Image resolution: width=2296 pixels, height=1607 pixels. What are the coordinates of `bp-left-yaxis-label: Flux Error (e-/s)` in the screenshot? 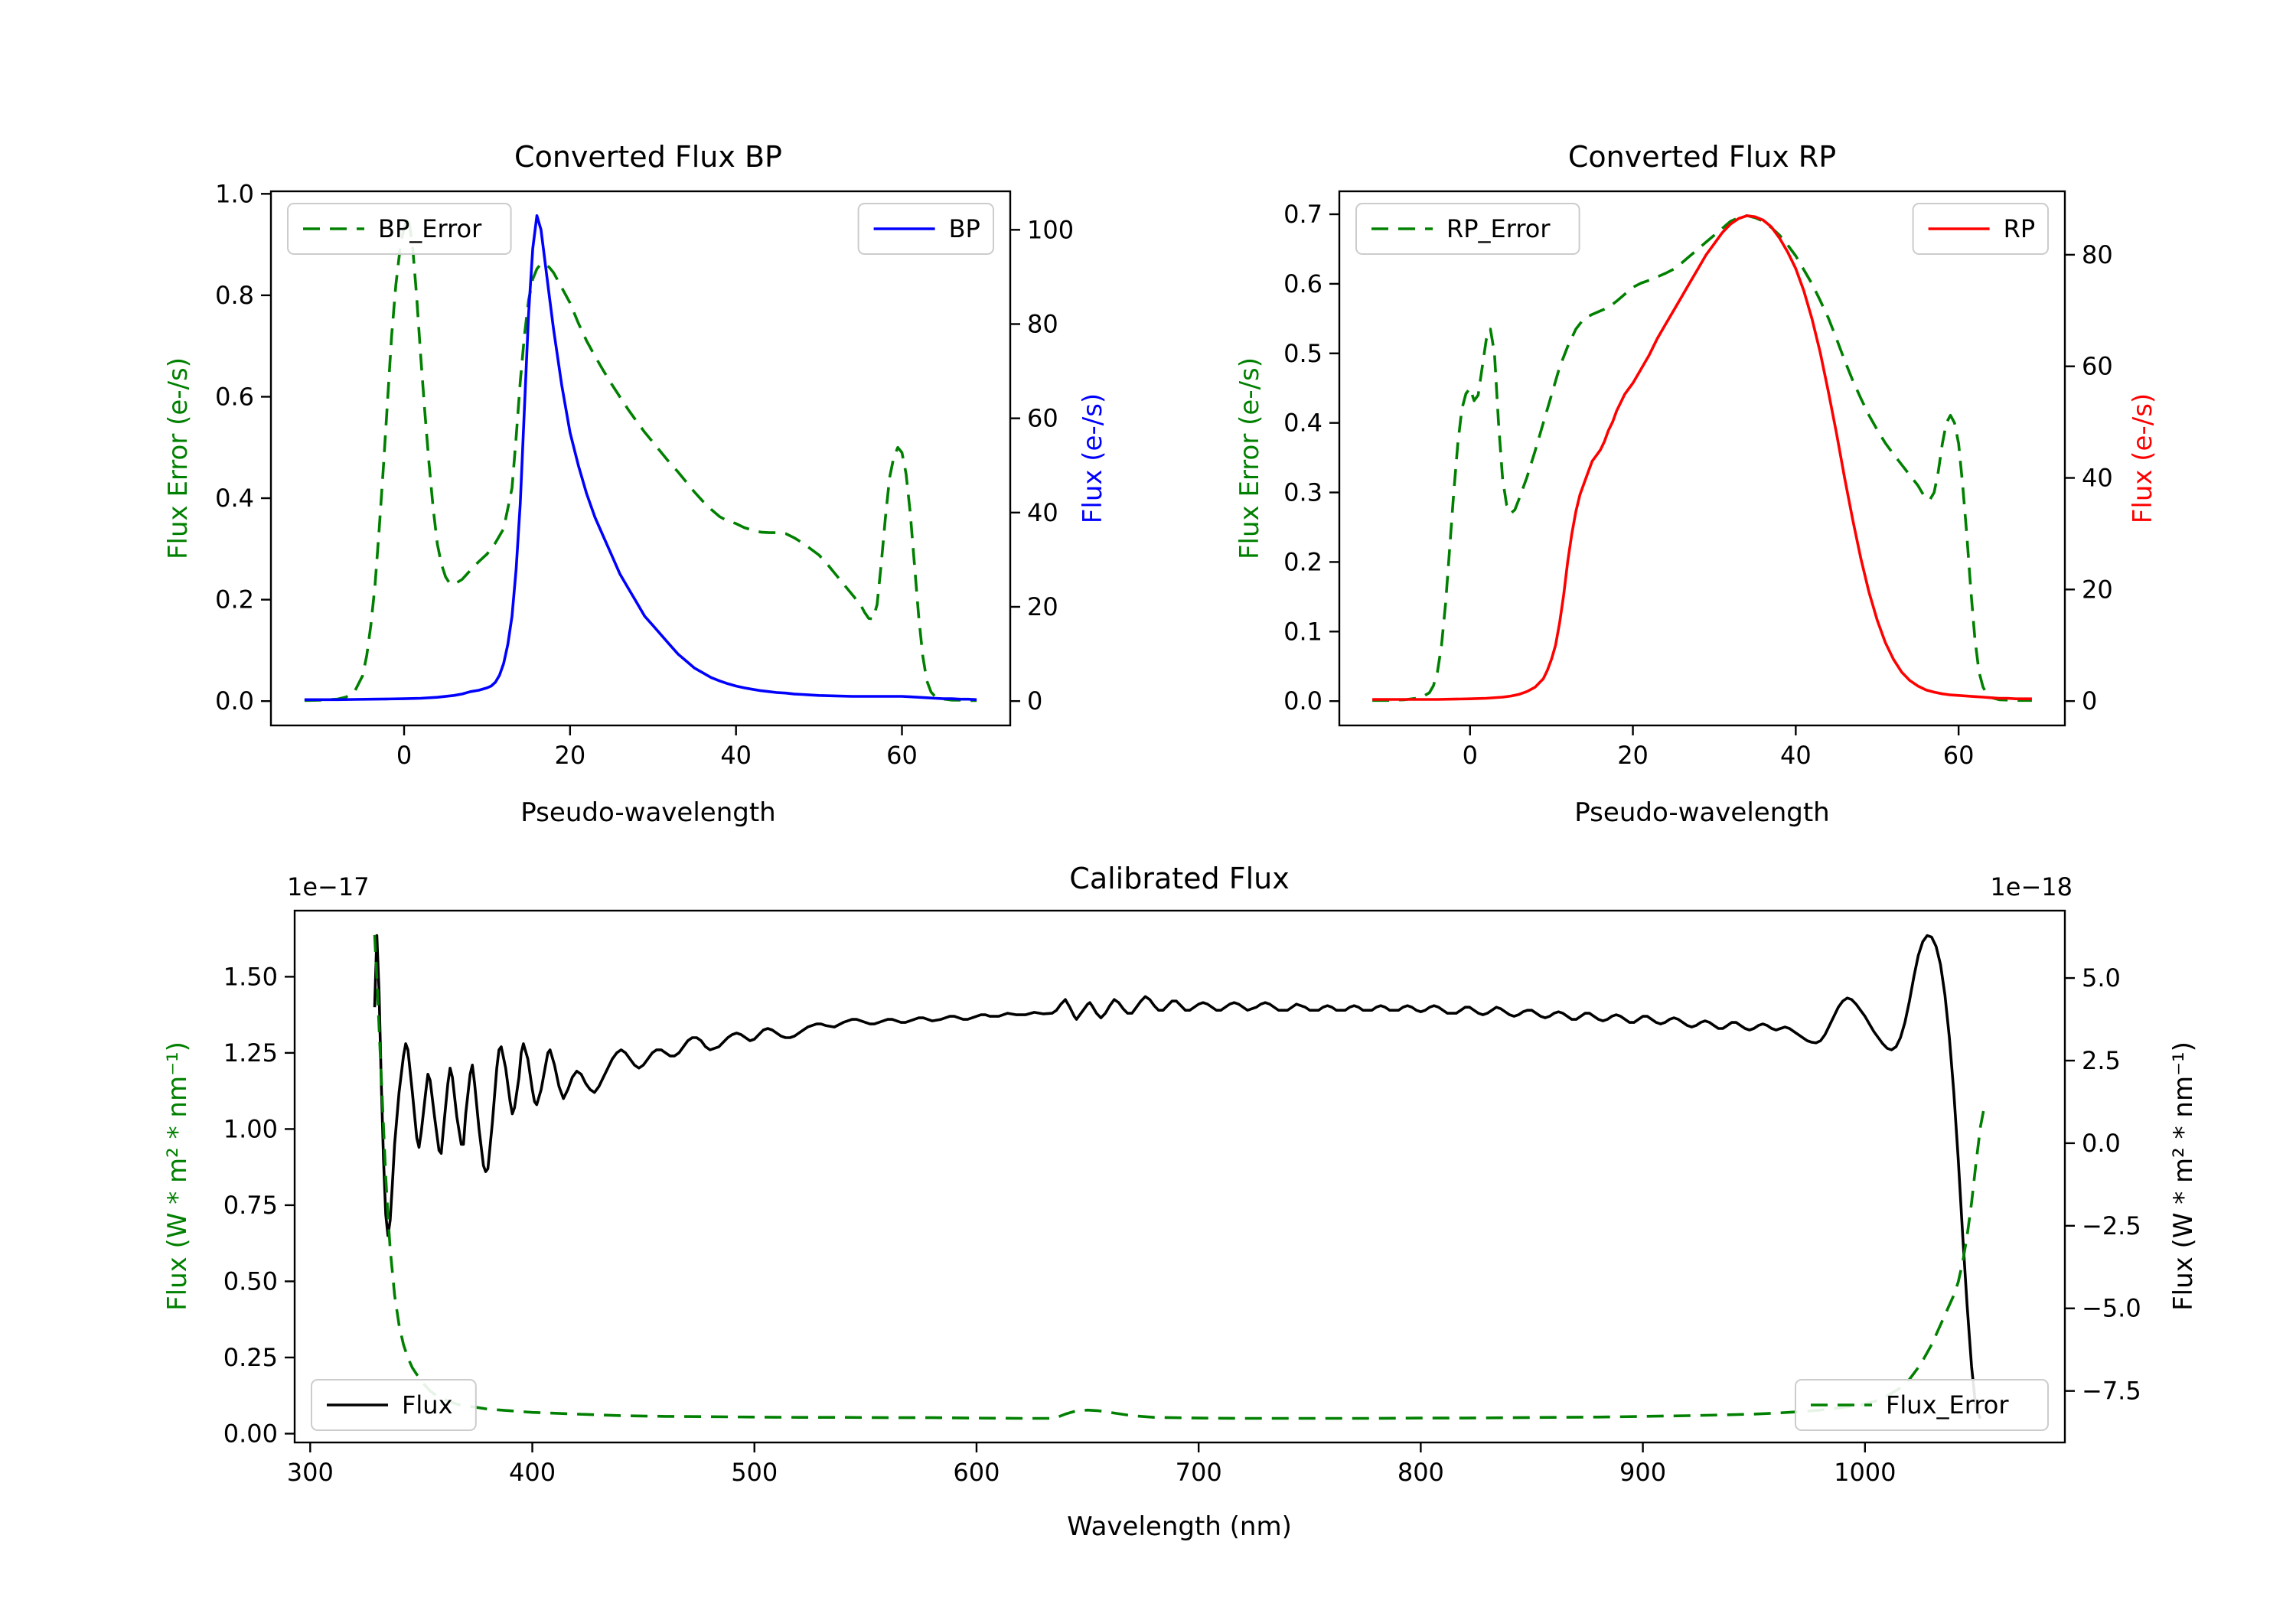 It's located at (178, 458).